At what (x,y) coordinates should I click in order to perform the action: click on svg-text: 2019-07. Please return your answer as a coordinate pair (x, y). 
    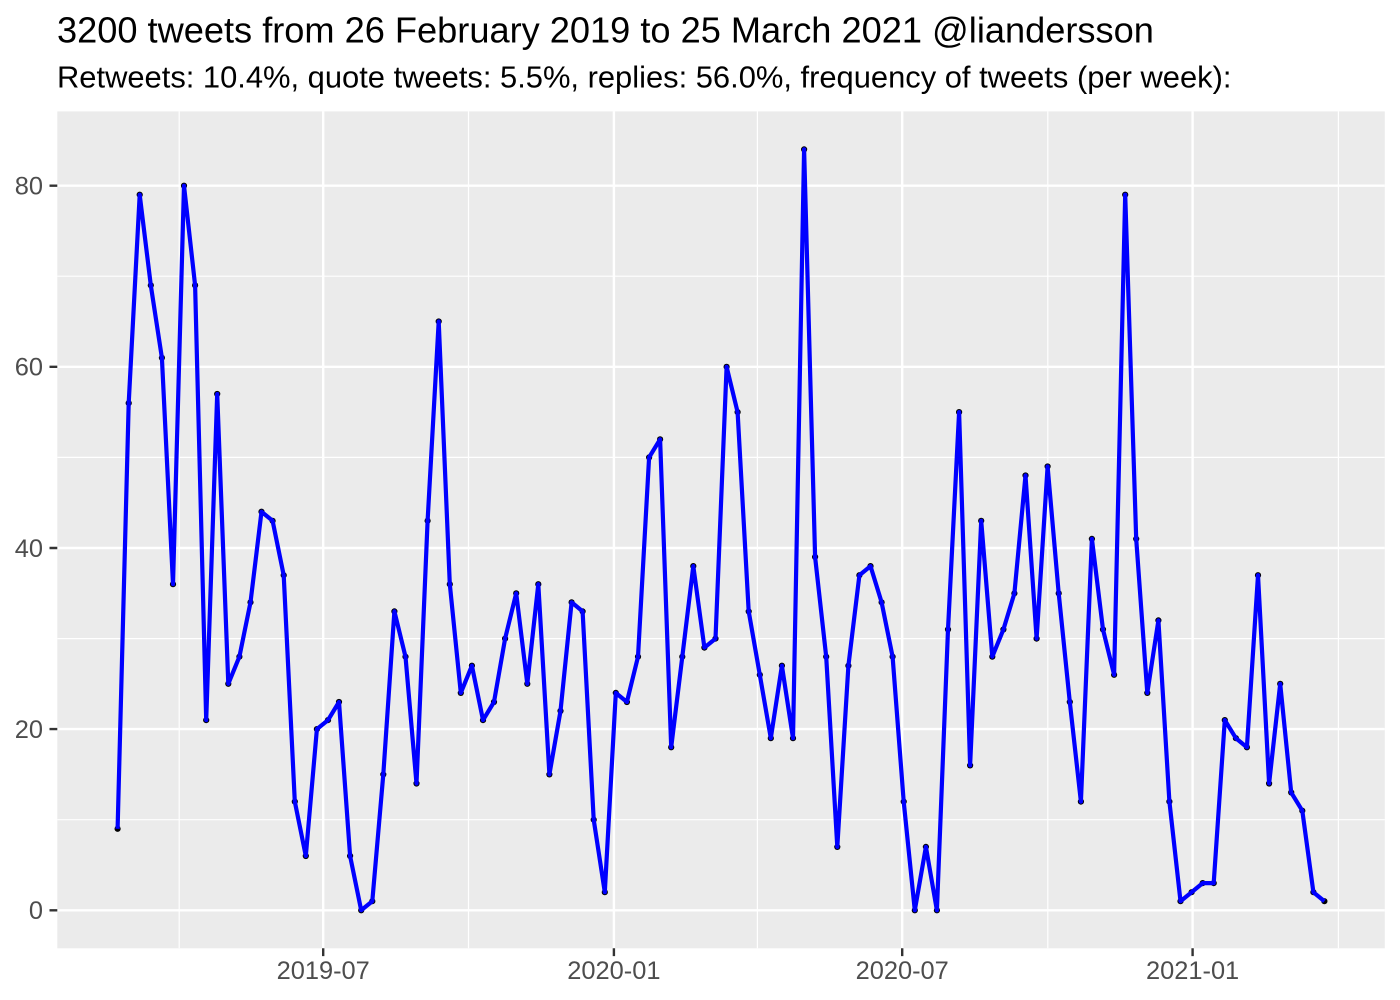
    Looking at the image, I should click on (323, 971).